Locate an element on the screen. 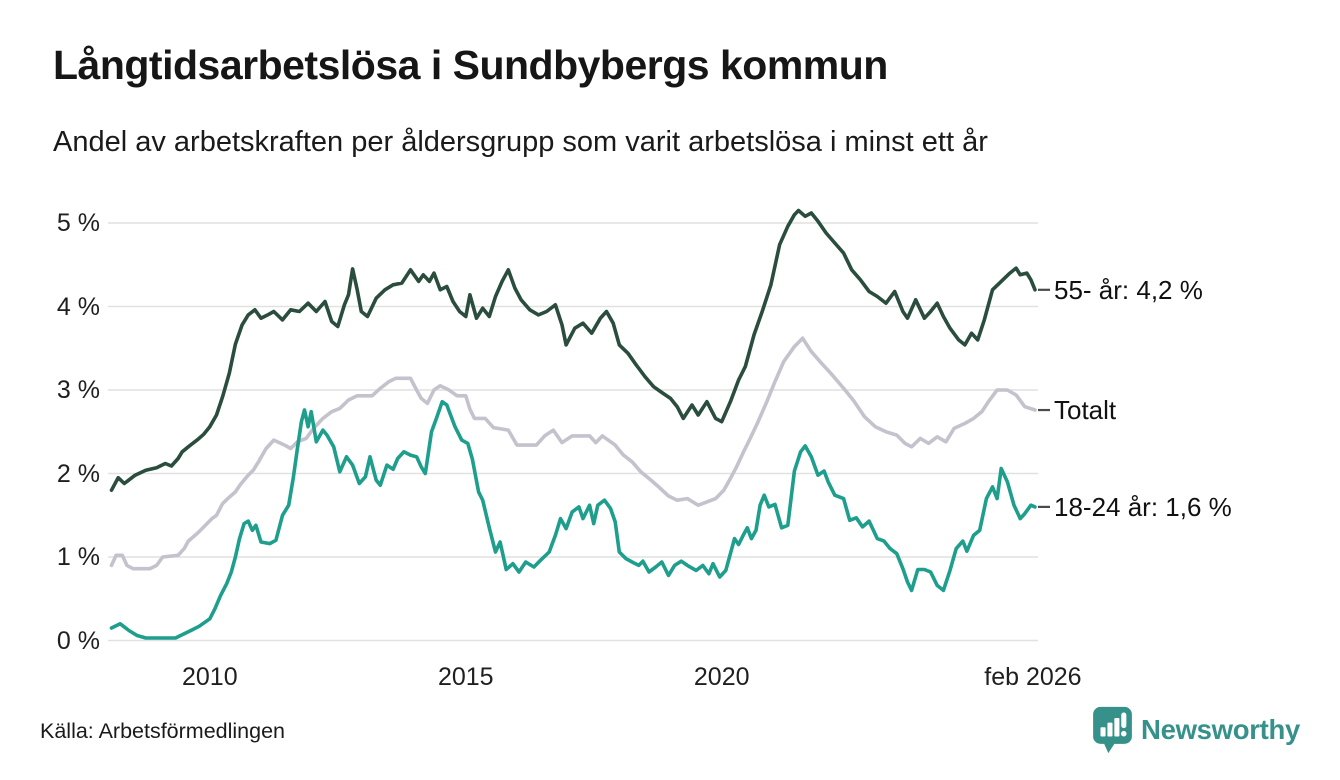  x-tick-label: 2020 is located at coordinates (721, 677).